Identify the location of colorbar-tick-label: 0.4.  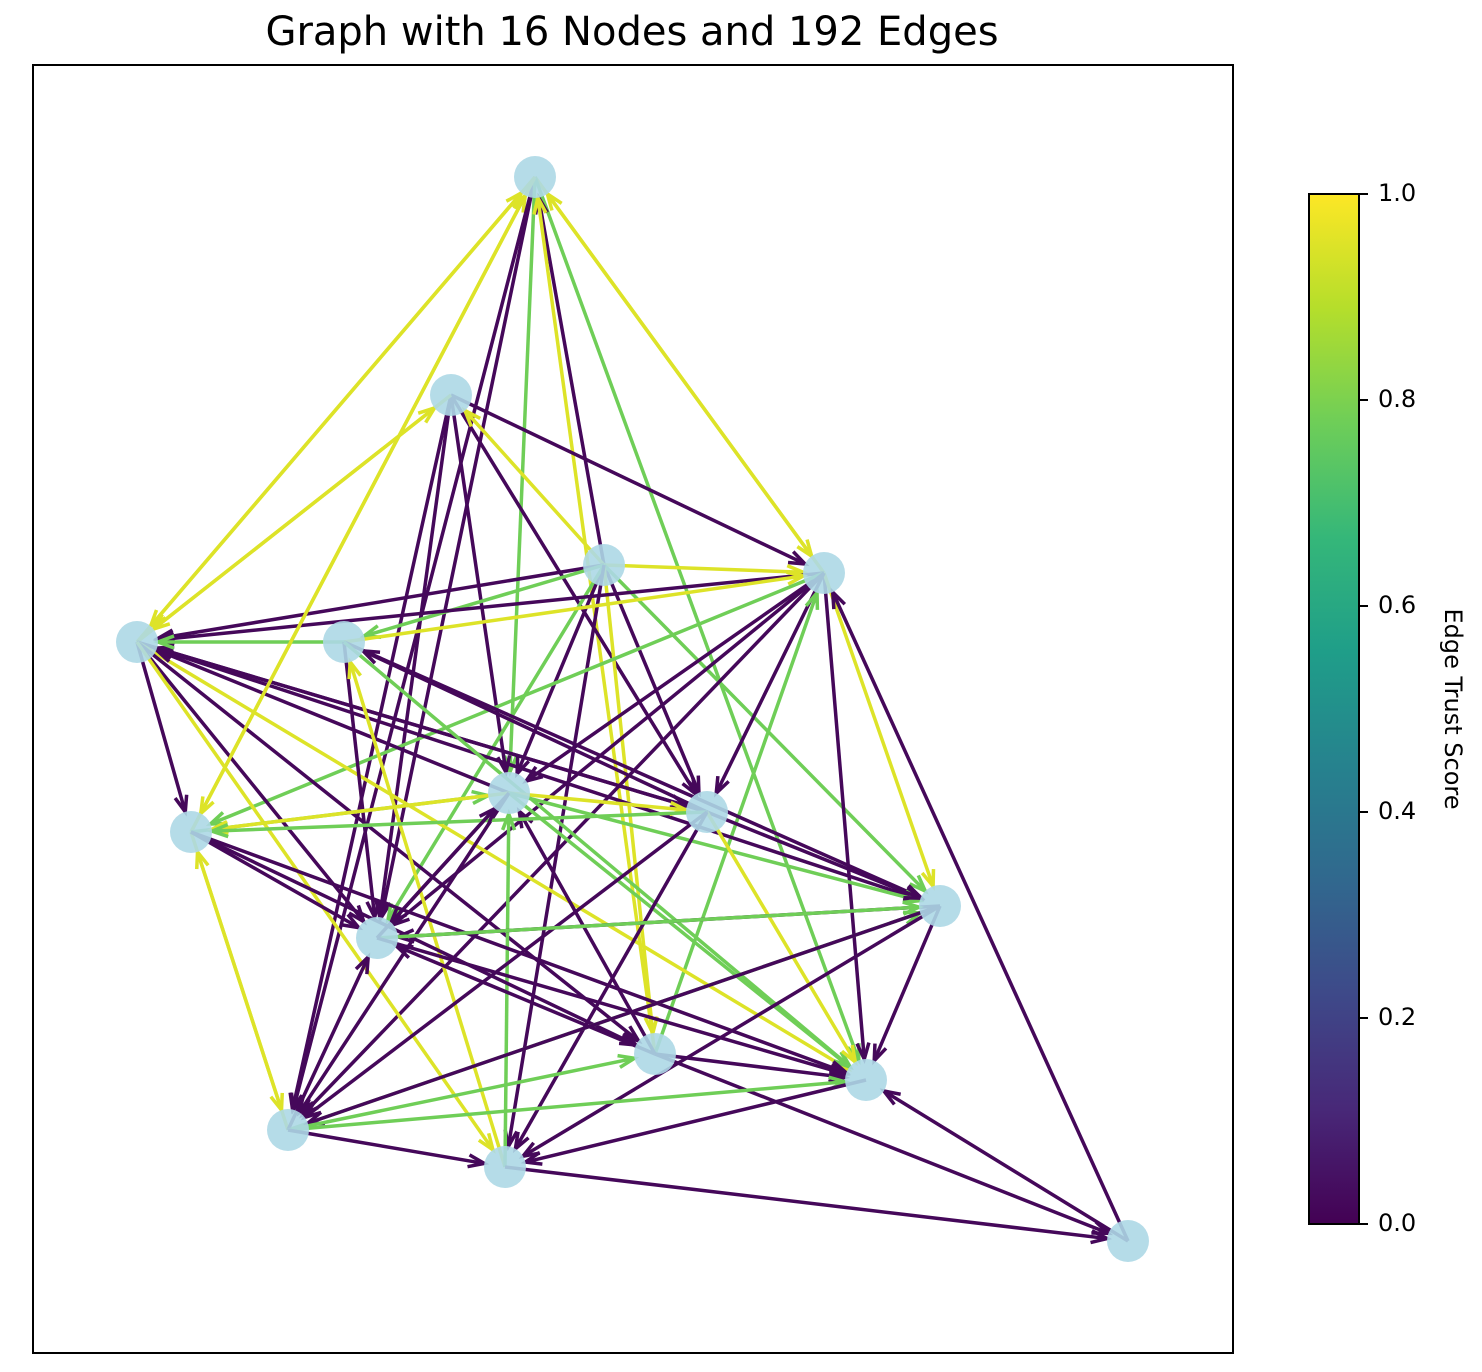
(1397, 811).